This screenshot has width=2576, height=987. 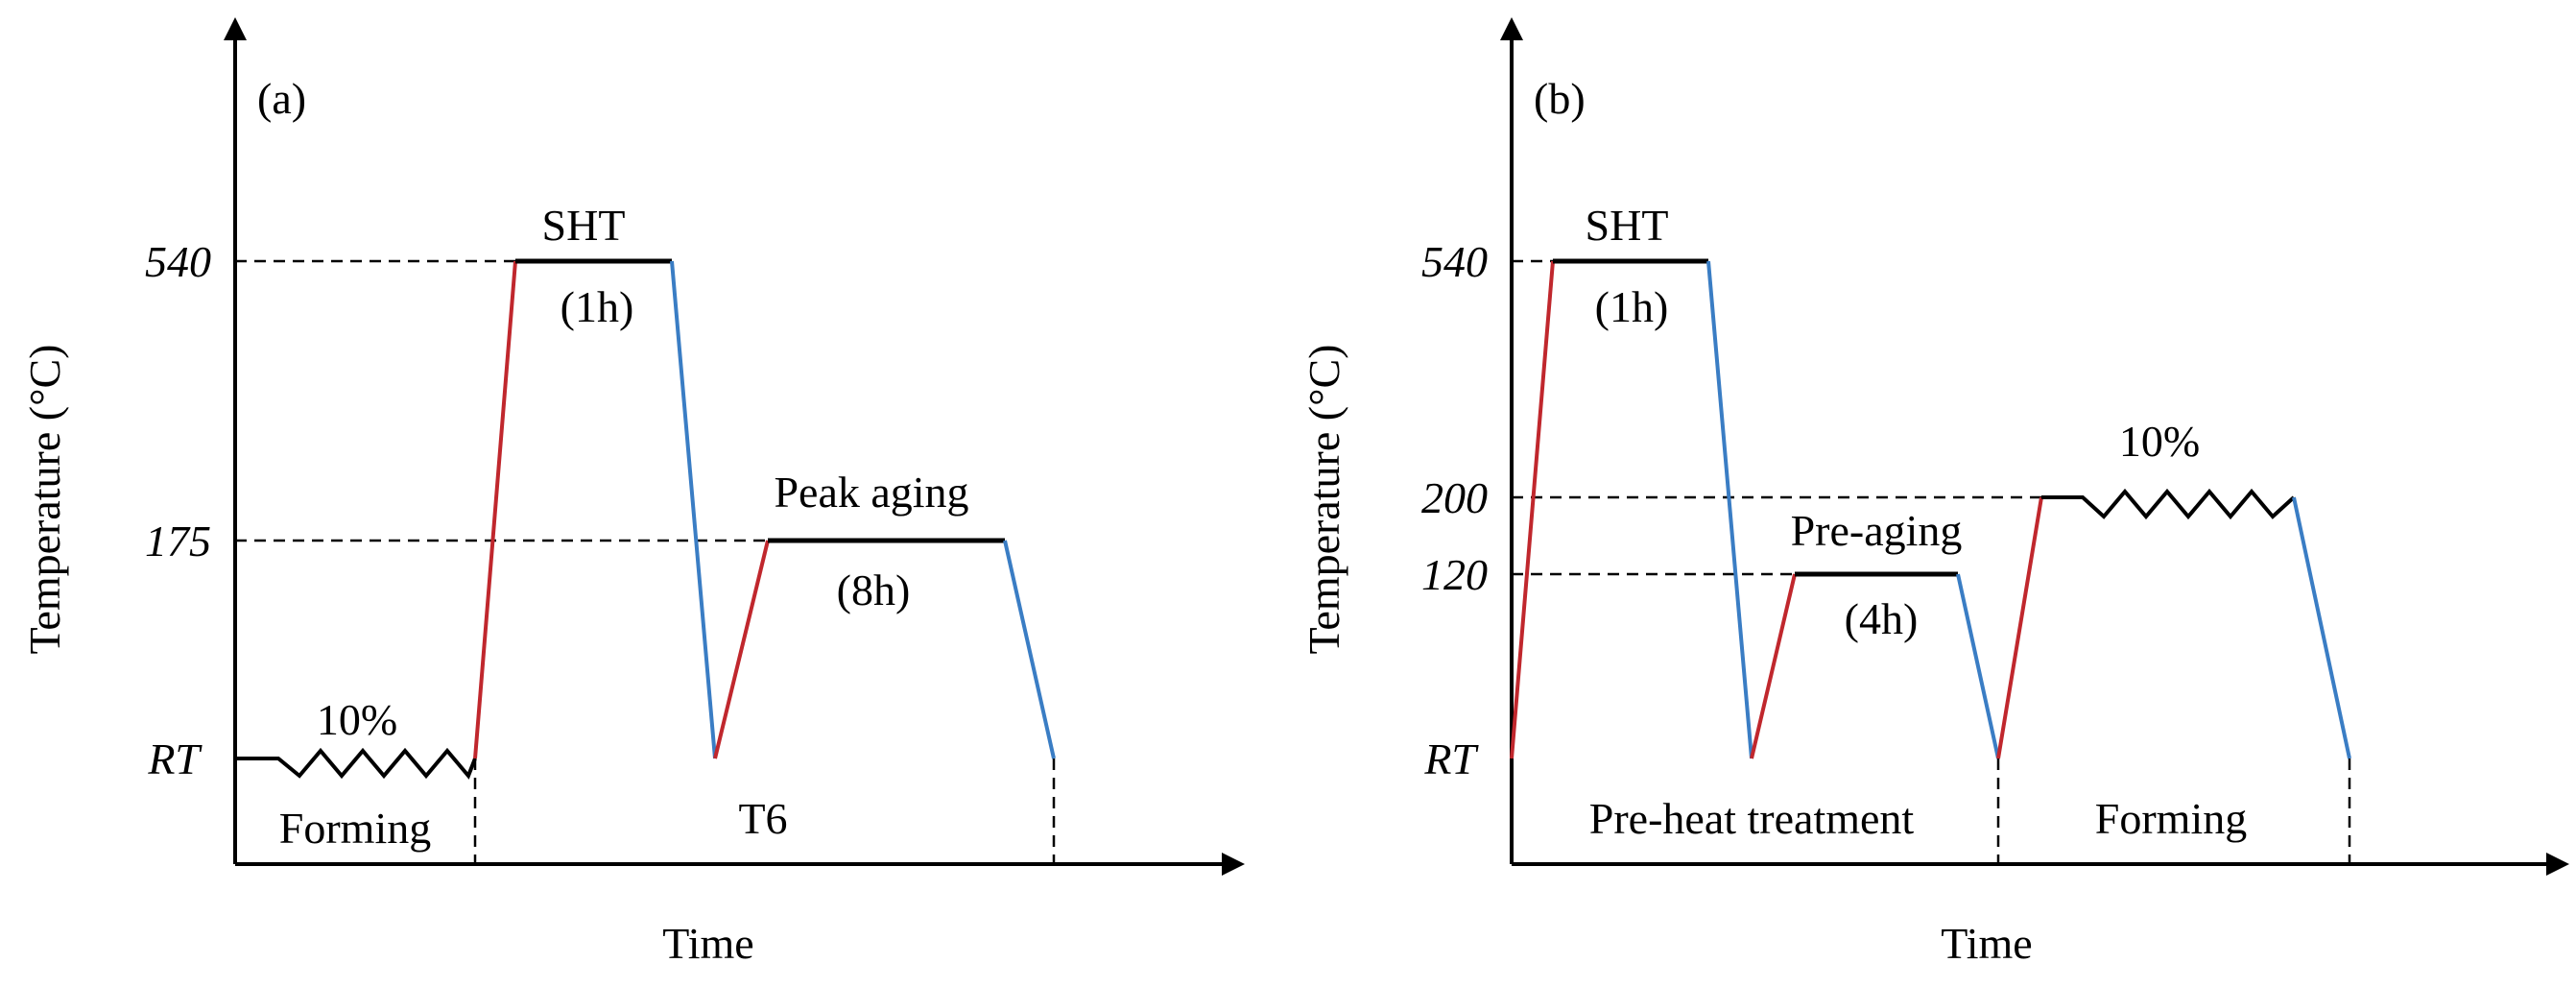 I want to click on panel-b-tick-540: 540, so click(x=1454, y=261).